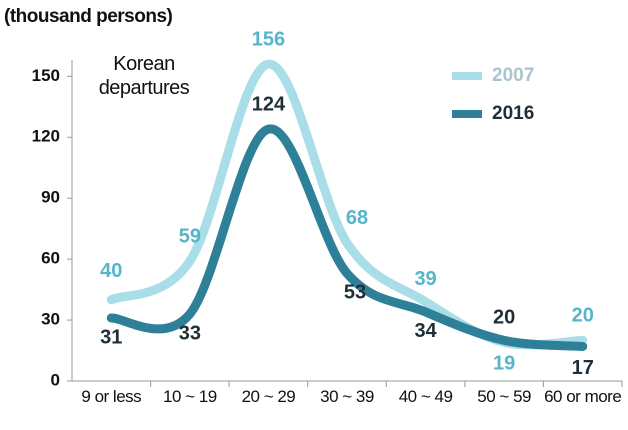 The image size is (628, 430). Describe the element at coordinates (269, 104) in the screenshot. I see `data-label: 124` at that location.